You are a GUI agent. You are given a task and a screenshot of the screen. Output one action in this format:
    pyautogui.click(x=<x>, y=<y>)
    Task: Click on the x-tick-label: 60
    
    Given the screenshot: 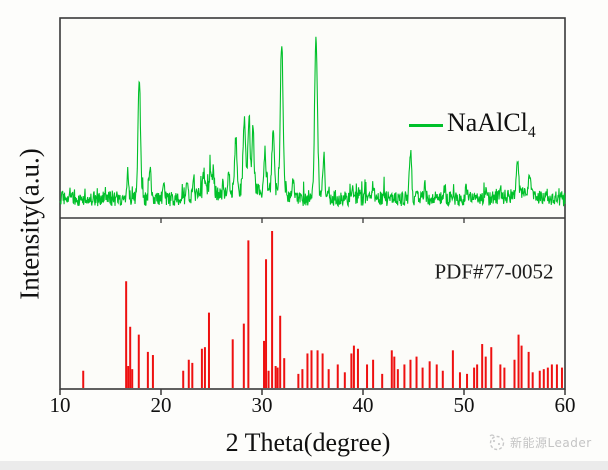 What is the action you would take?
    pyautogui.click(x=565, y=405)
    